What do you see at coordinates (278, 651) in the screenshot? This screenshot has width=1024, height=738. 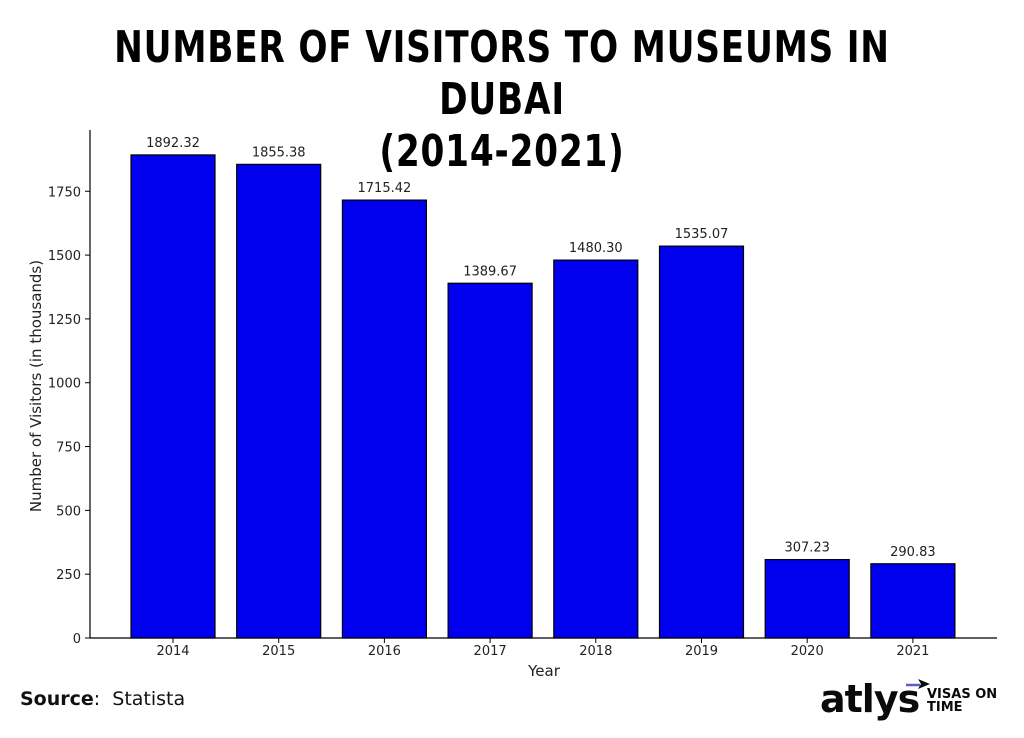 I see `x-tick-label: 2015` at bounding box center [278, 651].